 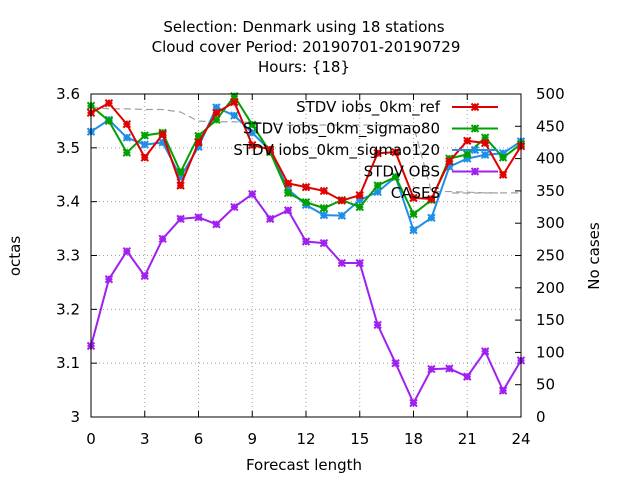 I want to click on y-tick-label: 3.2, so click(x=68, y=309).